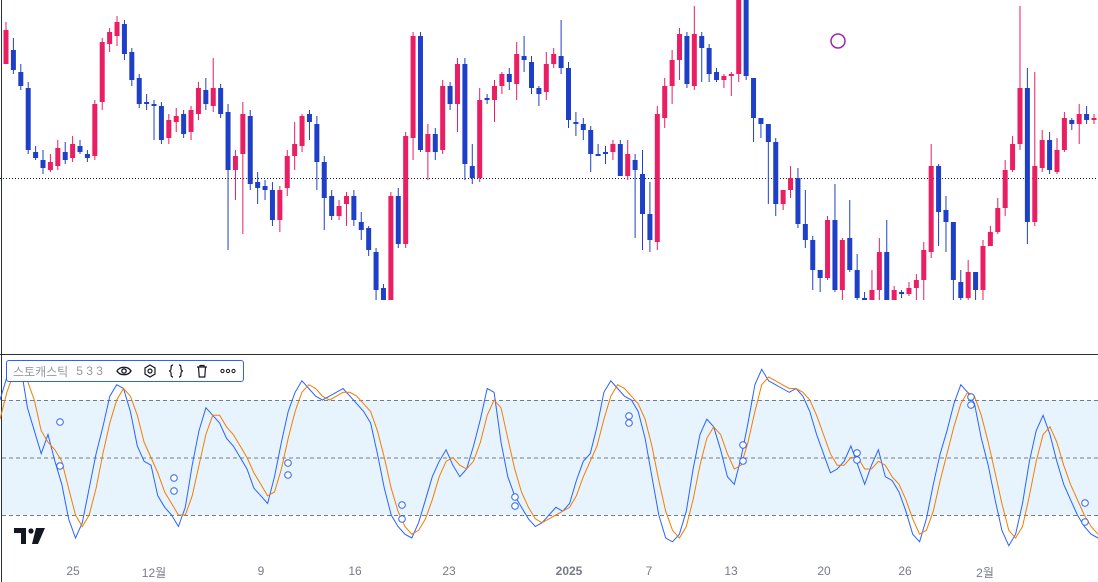 This screenshot has height=582, width=1098. I want to click on indicator-legend: 스토캐스틱 5 3 3, so click(125, 371).